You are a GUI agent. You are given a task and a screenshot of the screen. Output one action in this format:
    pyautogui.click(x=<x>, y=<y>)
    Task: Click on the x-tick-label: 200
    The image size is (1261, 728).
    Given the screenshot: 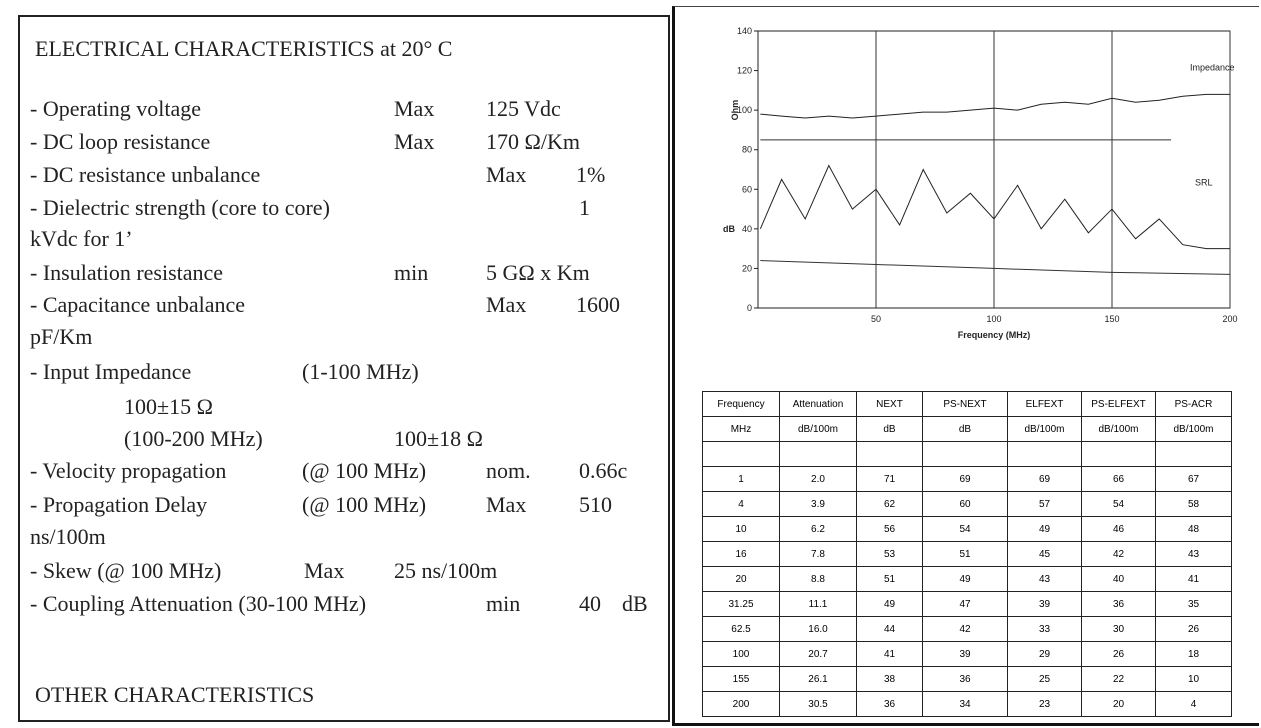 What is the action you would take?
    pyautogui.click(x=1229, y=319)
    